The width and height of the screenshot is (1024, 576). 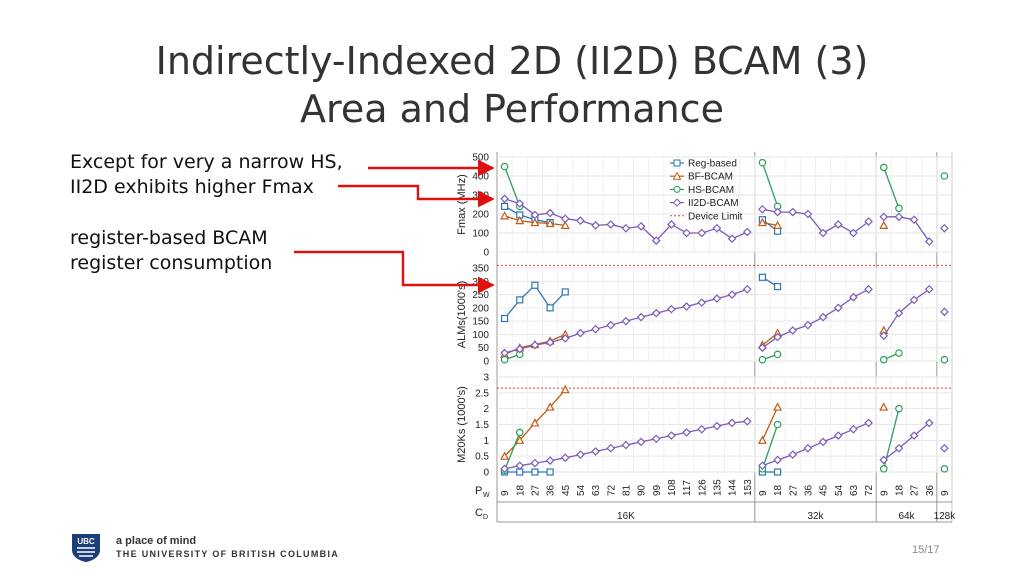 I want to click on y-tick-label: 100, so click(x=480, y=335).